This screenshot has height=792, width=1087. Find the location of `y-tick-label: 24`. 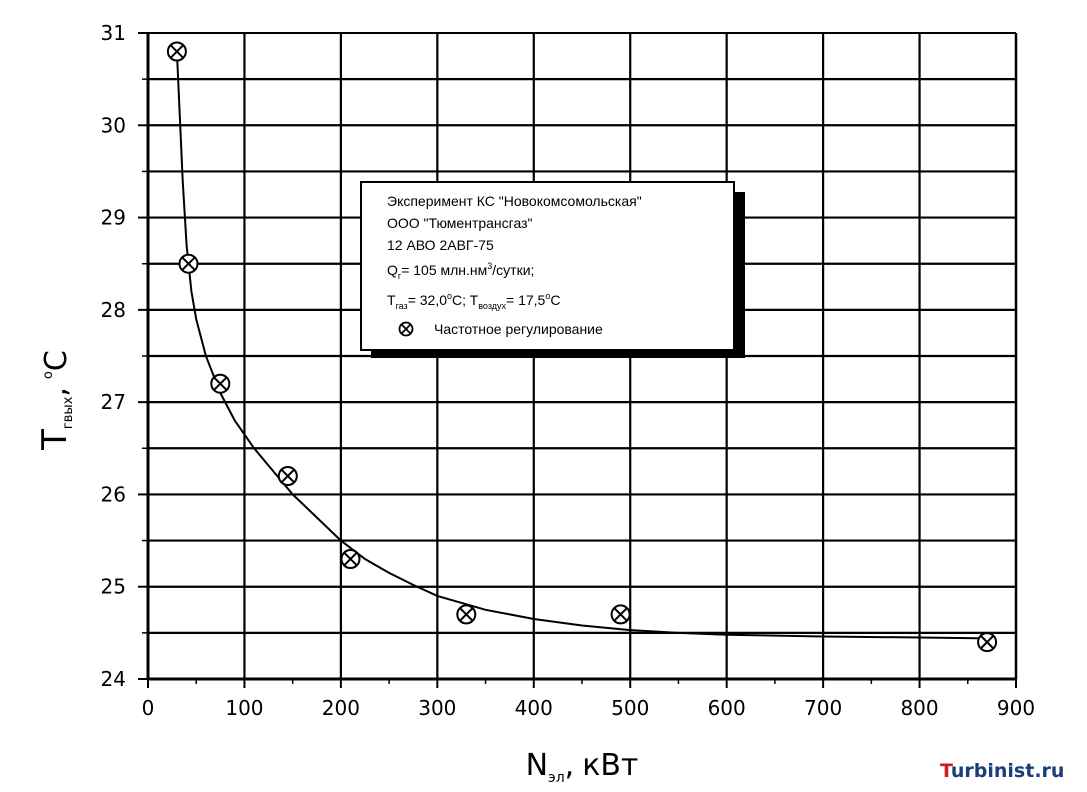

y-tick-label: 24 is located at coordinates (113, 679).